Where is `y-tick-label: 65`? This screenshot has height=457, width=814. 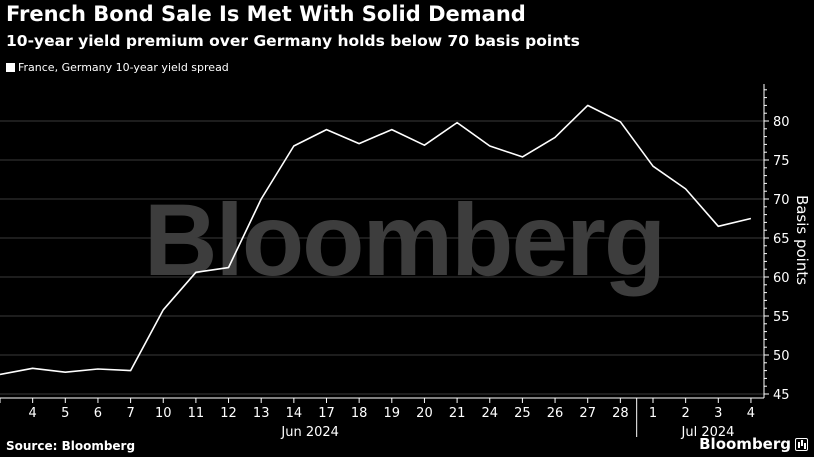
y-tick-label: 65 is located at coordinates (781, 239).